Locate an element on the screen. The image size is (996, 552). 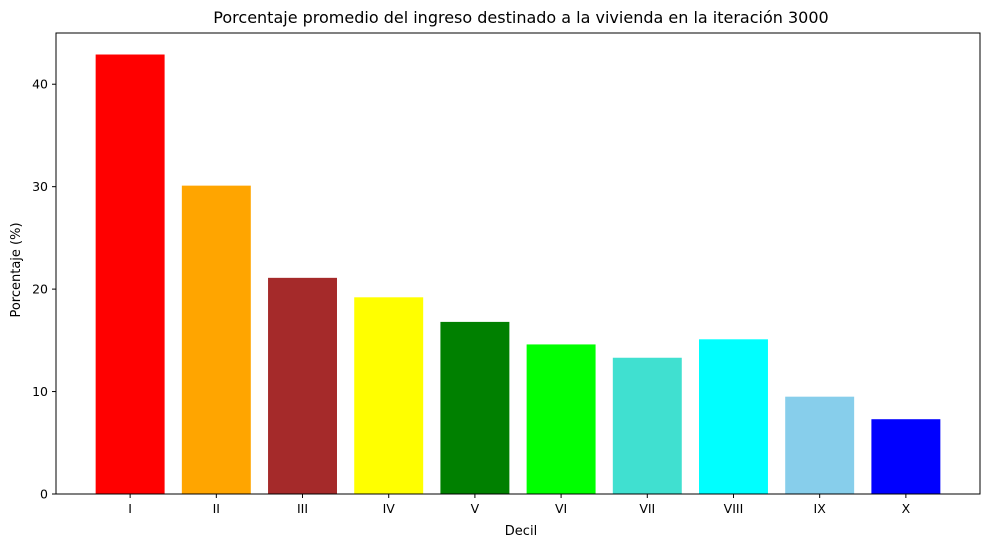
x-tick-label: I is located at coordinates (130, 508).